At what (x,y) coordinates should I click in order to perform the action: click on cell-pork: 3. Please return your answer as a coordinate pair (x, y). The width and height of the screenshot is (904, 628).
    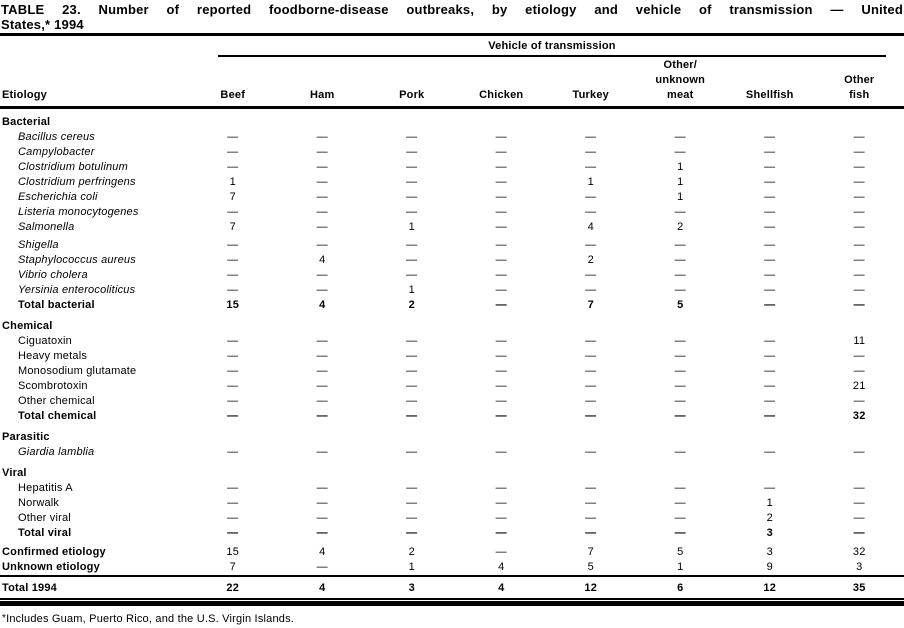
    Looking at the image, I should click on (412, 587).